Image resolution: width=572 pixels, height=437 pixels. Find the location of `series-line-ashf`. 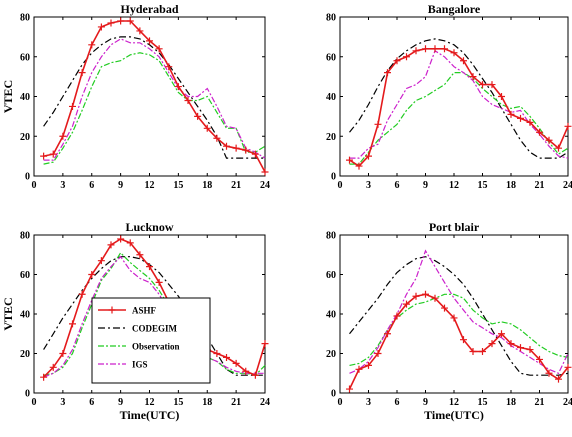

series-line-ashf is located at coordinates (459, 107).